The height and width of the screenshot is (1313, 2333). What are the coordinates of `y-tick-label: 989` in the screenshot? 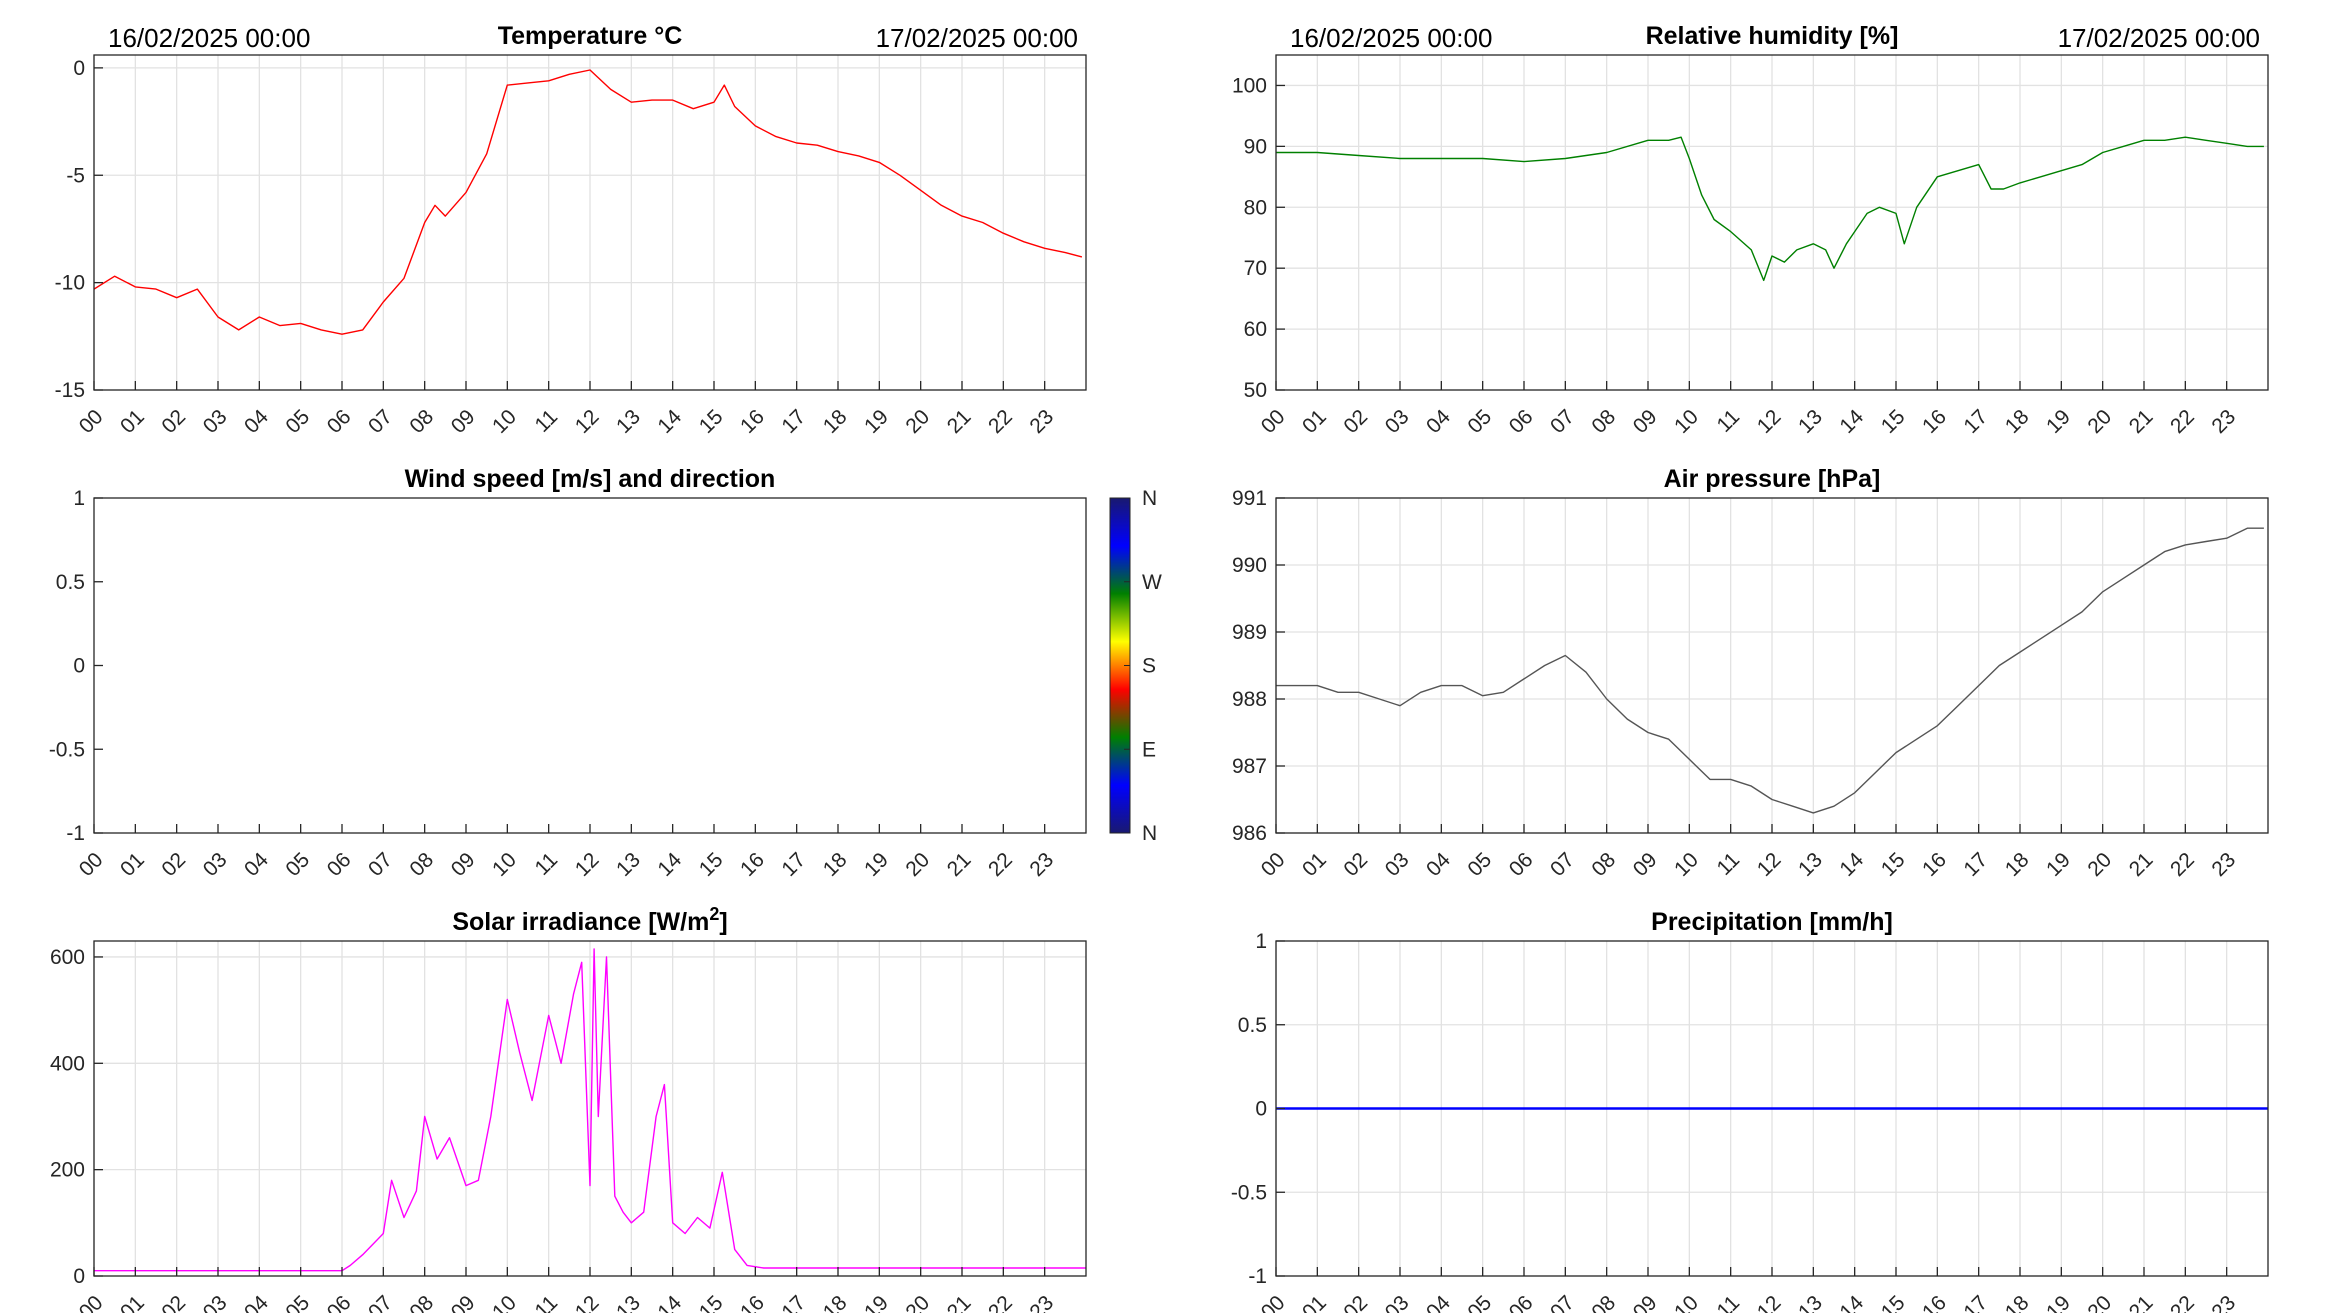 It's located at (1249, 632).